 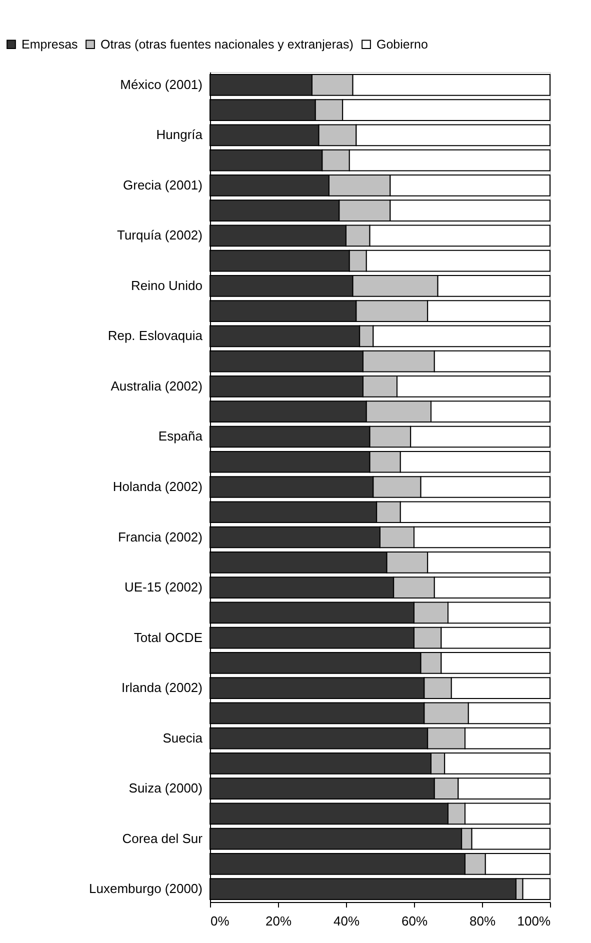 What do you see at coordinates (157, 486) in the screenshot?
I see `y-tick-label: Holanda (2002)` at bounding box center [157, 486].